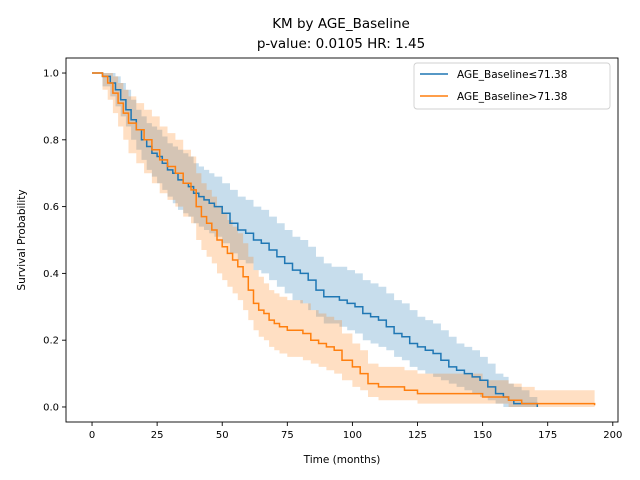  Describe the element at coordinates (51, 207) in the screenshot. I see `y-tick-label: 0.6` at that location.